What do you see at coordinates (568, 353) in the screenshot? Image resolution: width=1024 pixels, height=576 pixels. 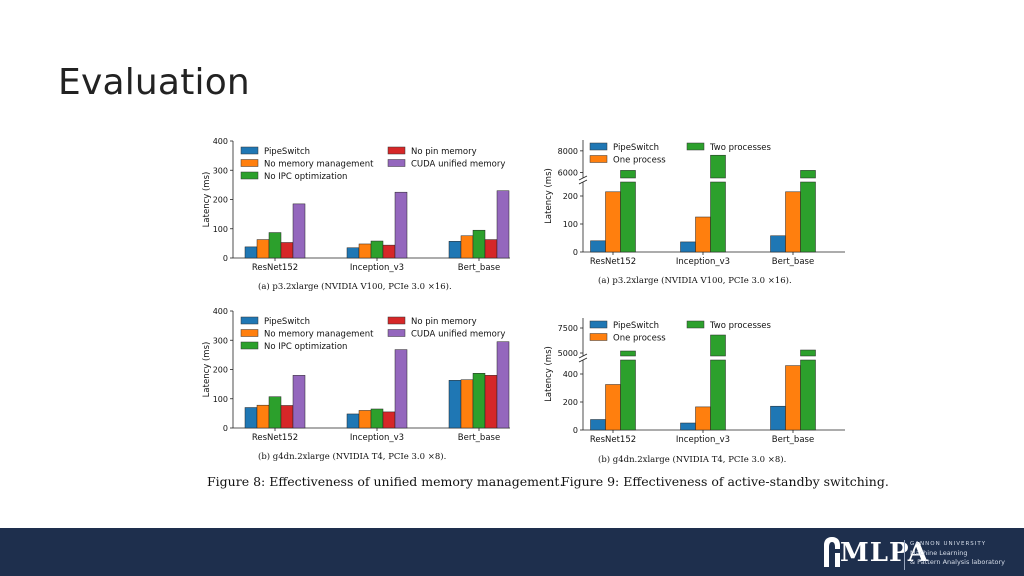 I see `y-tick-label: 5000` at bounding box center [568, 353].